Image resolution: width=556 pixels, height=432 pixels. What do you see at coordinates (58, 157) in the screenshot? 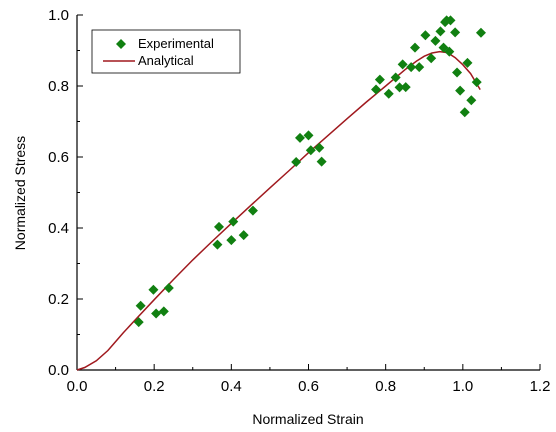
I see `y-tick-label: 0.6` at bounding box center [58, 157].